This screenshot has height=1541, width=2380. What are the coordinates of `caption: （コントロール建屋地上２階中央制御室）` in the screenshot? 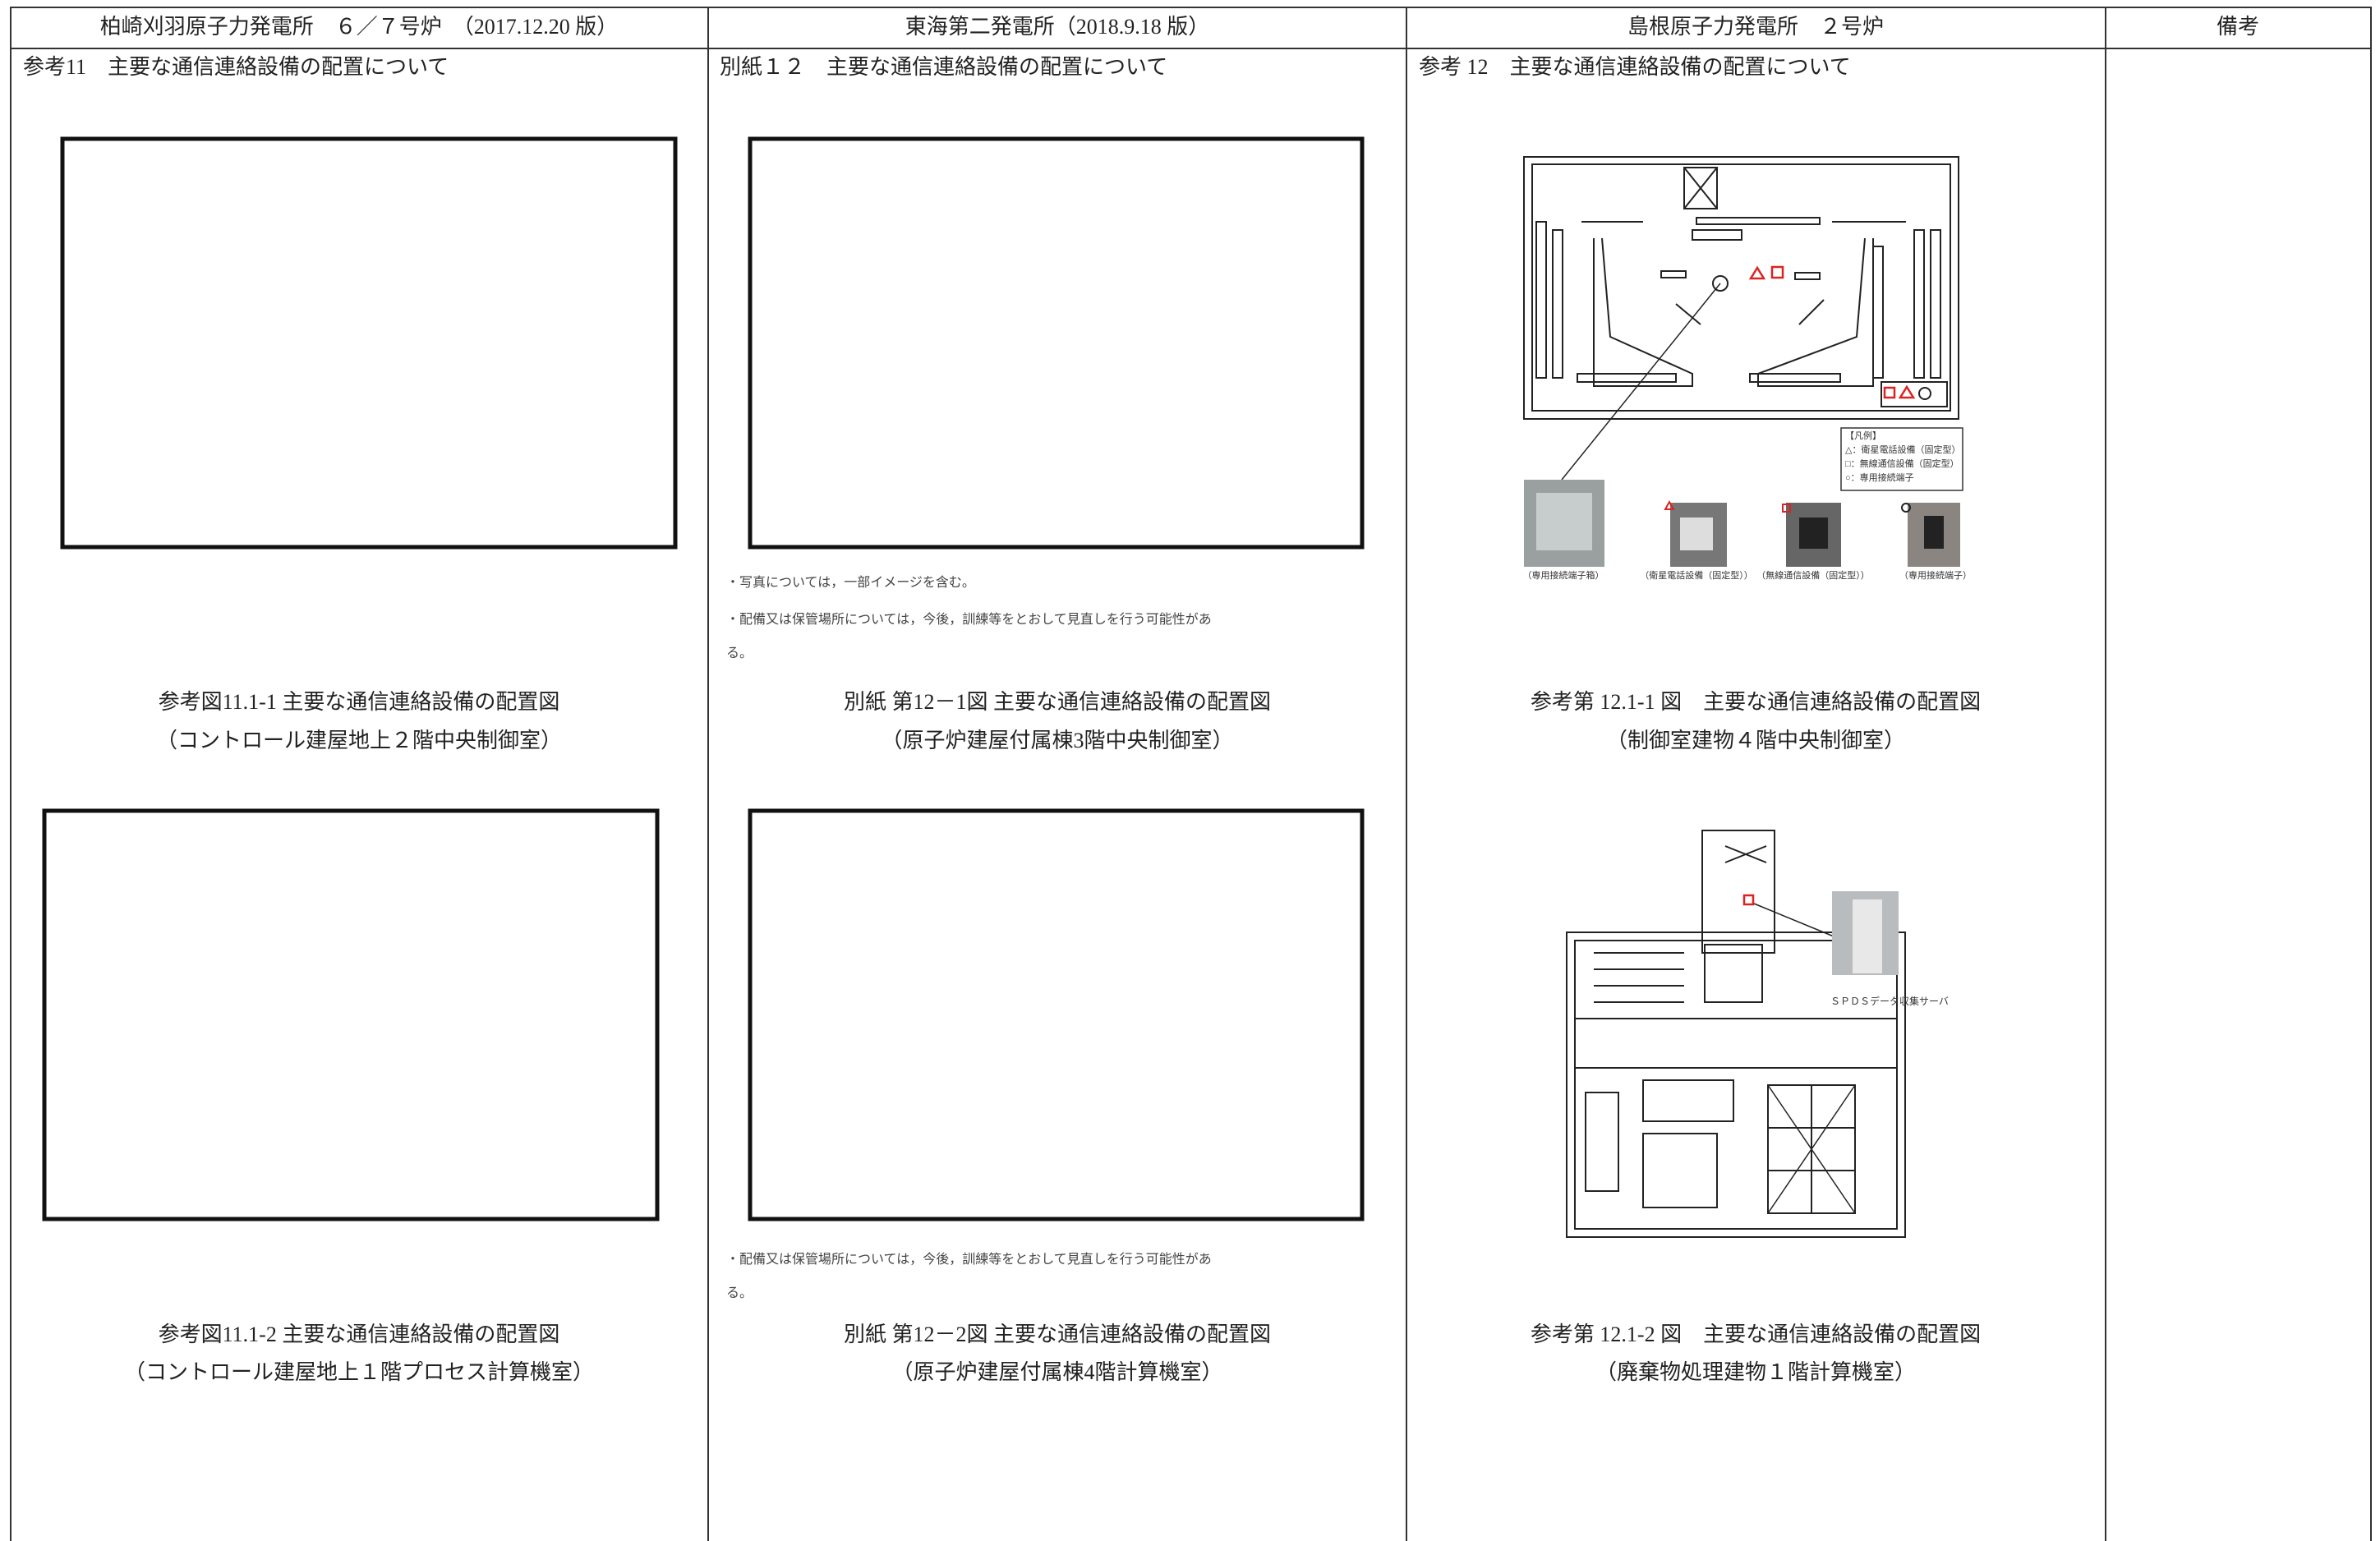 It's located at (359, 740).